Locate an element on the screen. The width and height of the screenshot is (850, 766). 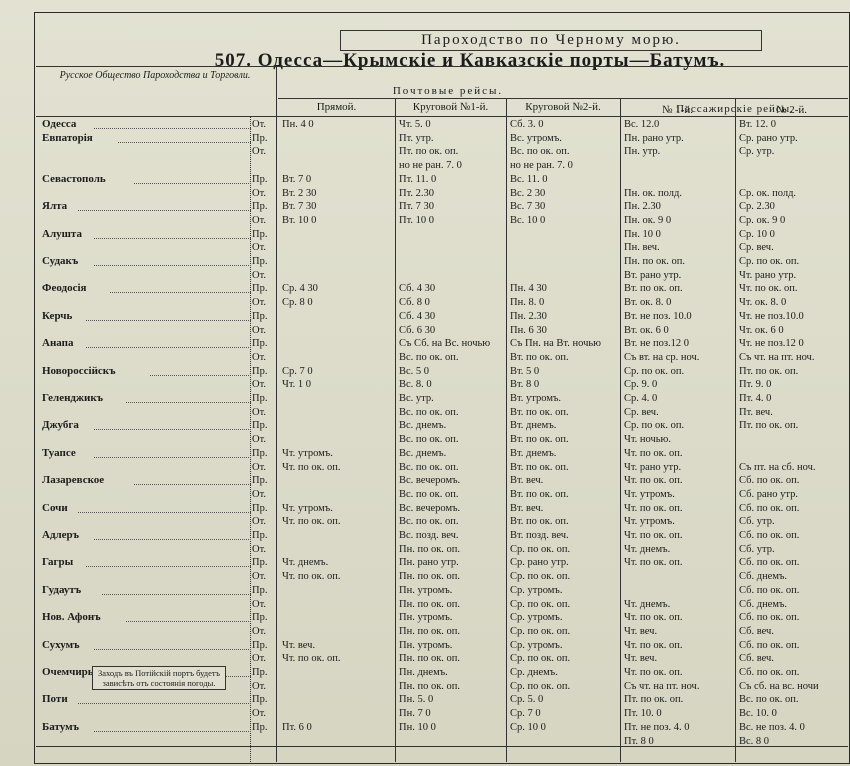
schedule-entry: Вс. 8. 0 is located at coordinates (415, 385).